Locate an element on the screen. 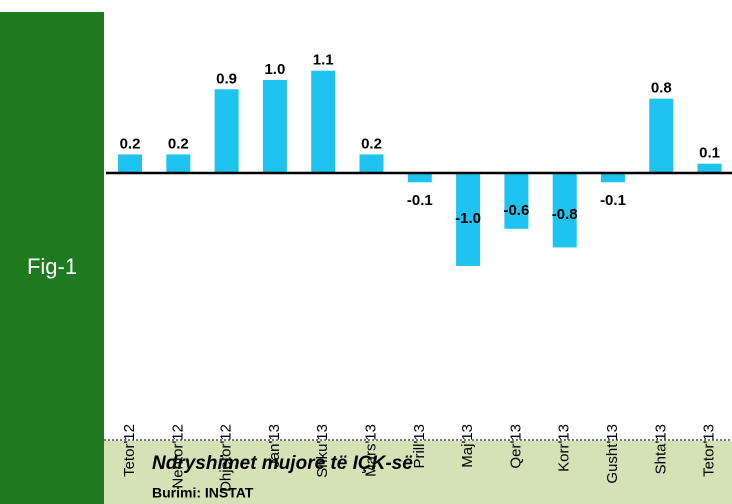 Image resolution: width=732 pixels, height=504 pixels. x-tick-label: Mars'13 is located at coordinates (370, 450).